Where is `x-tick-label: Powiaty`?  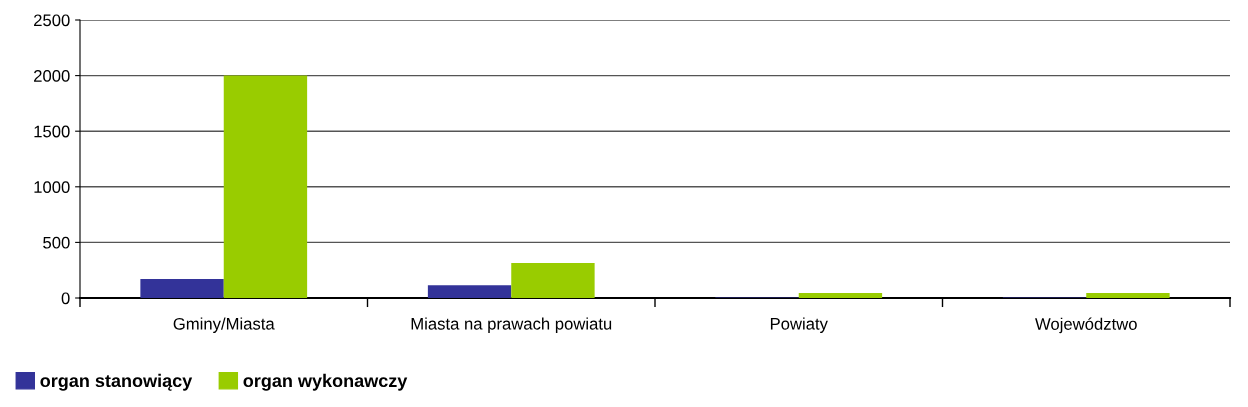 x-tick-label: Powiaty is located at coordinates (799, 325).